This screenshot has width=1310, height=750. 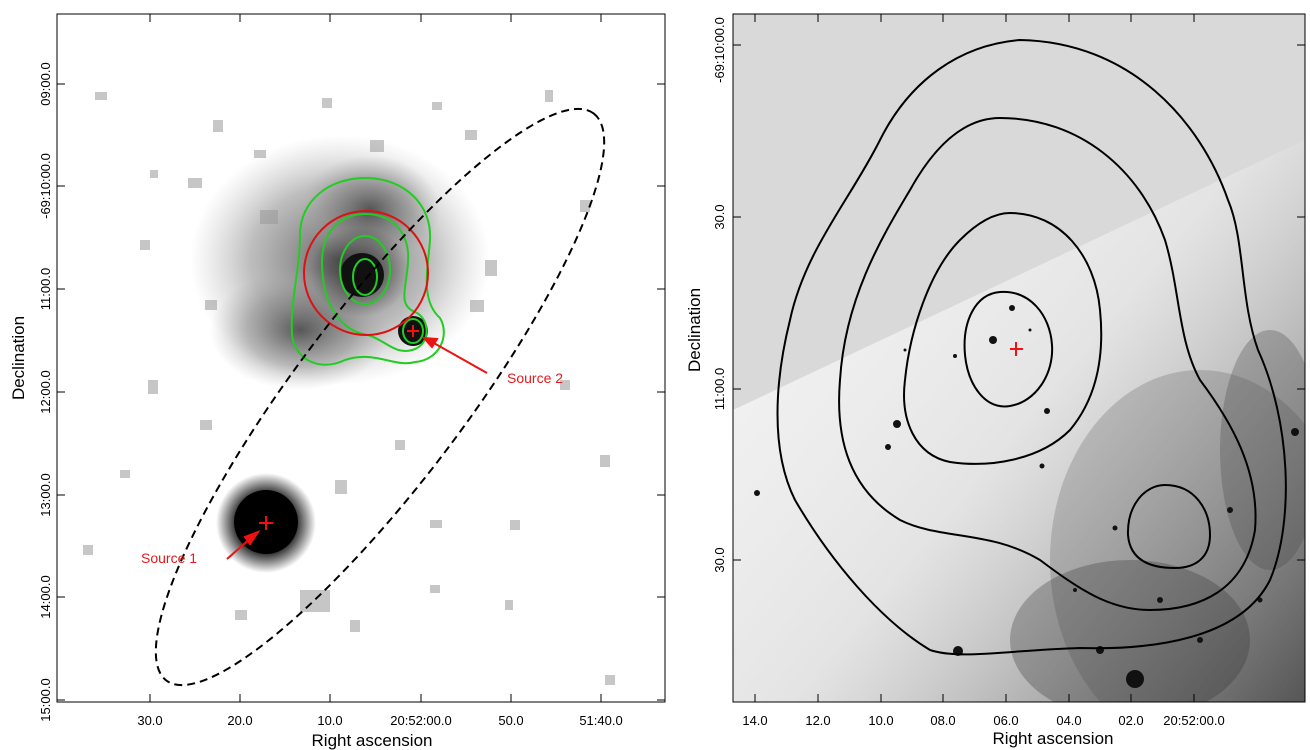 I want to click on right-xtick-label: 02.0, so click(x=1130, y=720).